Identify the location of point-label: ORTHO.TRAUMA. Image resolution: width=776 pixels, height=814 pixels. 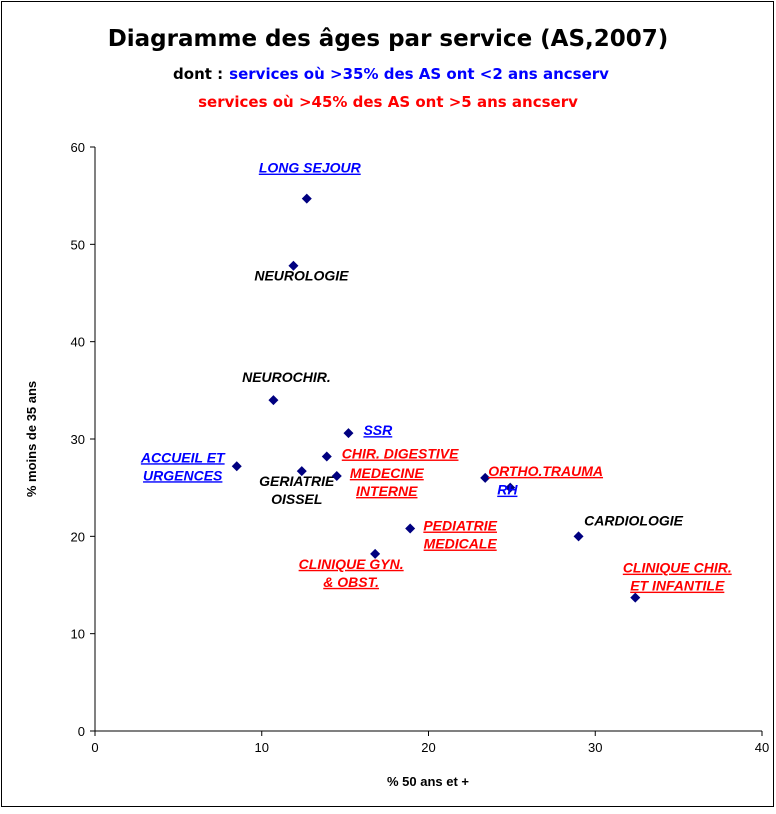
(545, 471).